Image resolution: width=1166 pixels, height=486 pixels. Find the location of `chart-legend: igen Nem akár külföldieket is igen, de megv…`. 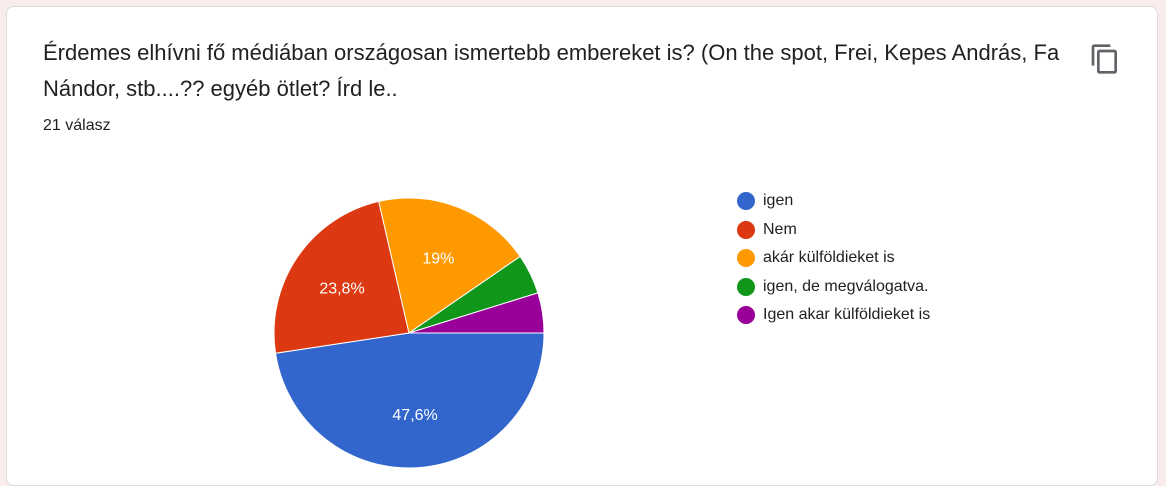

chart-legend: igen Nem akár külföldieket is igen, de megv… is located at coordinates (833, 258).